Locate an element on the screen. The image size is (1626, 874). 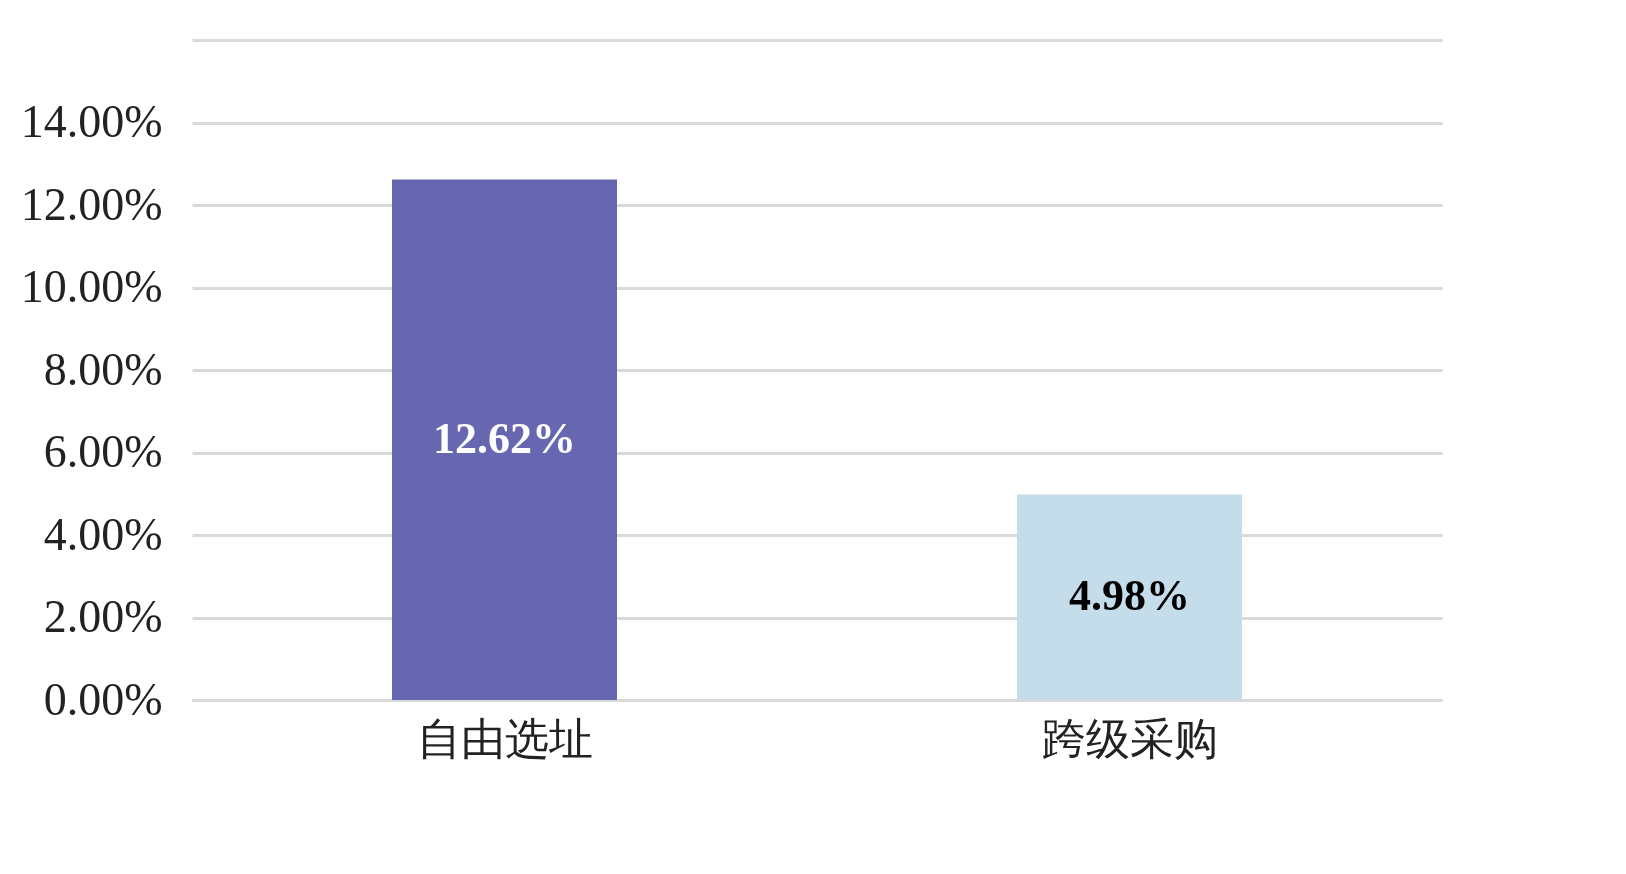
x-tick-label: 自由选址 is located at coordinates (504, 738).